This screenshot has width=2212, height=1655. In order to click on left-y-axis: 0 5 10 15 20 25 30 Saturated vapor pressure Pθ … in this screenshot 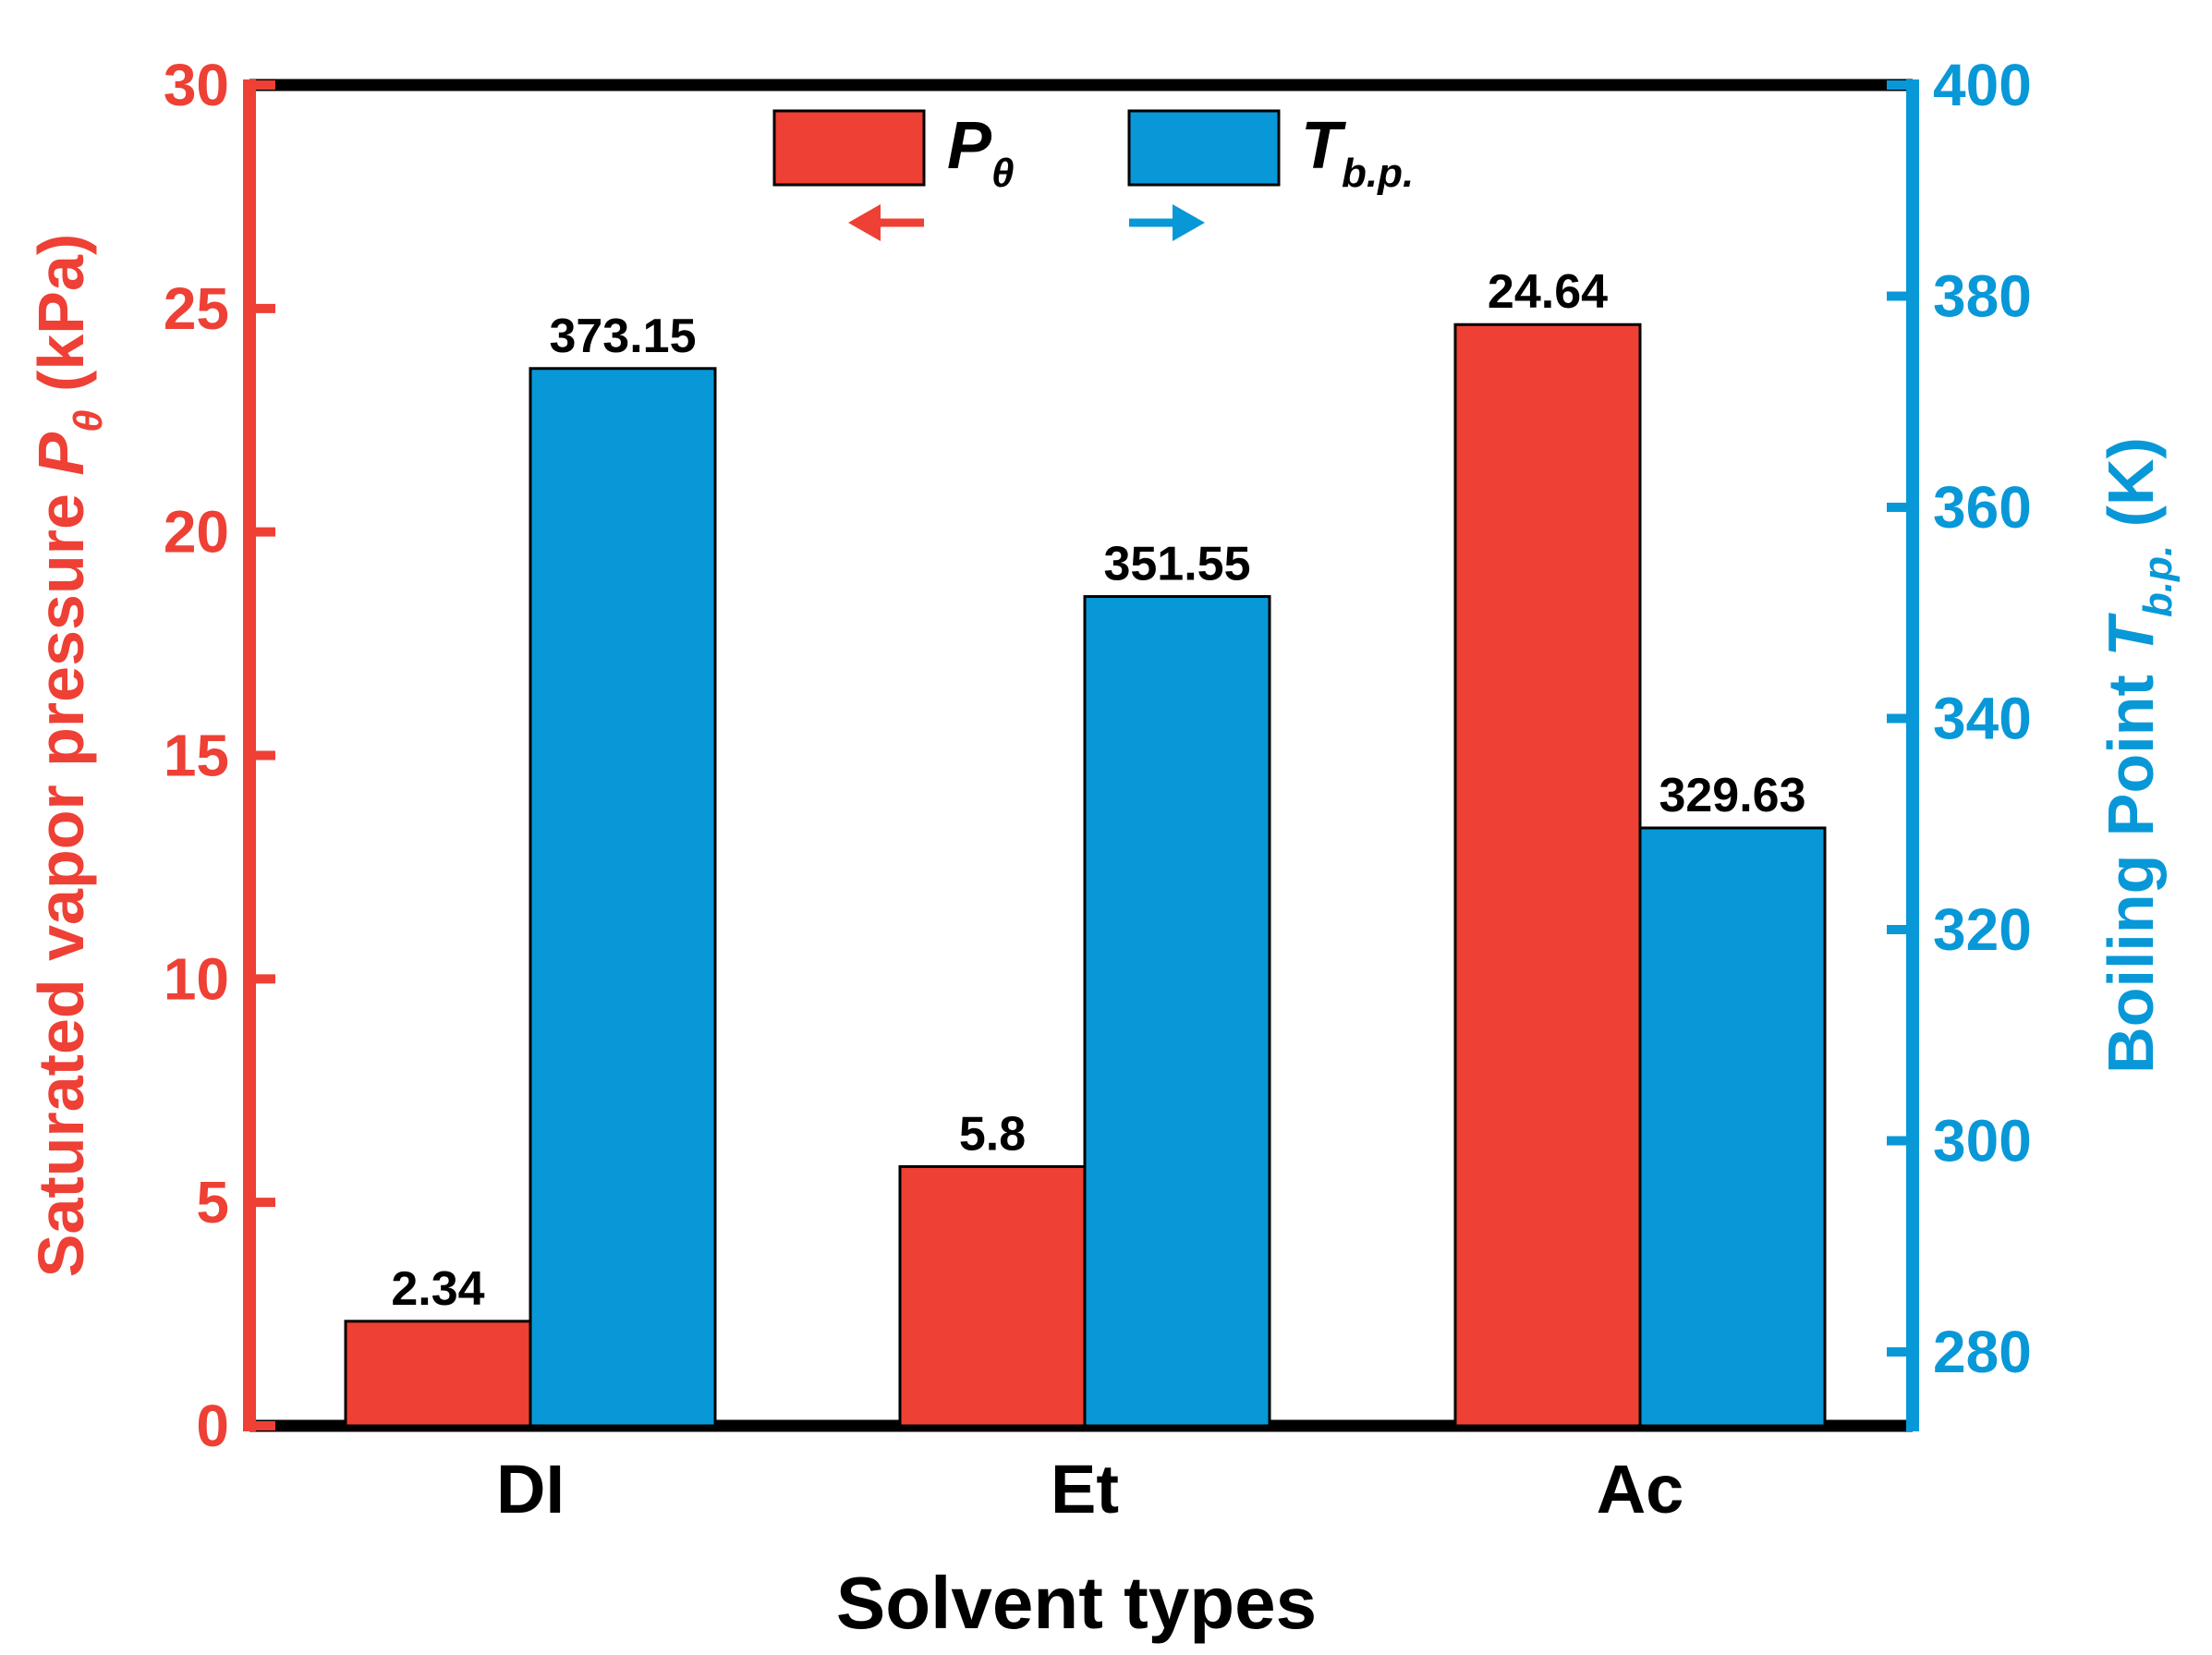, I will do `click(150, 755)`.